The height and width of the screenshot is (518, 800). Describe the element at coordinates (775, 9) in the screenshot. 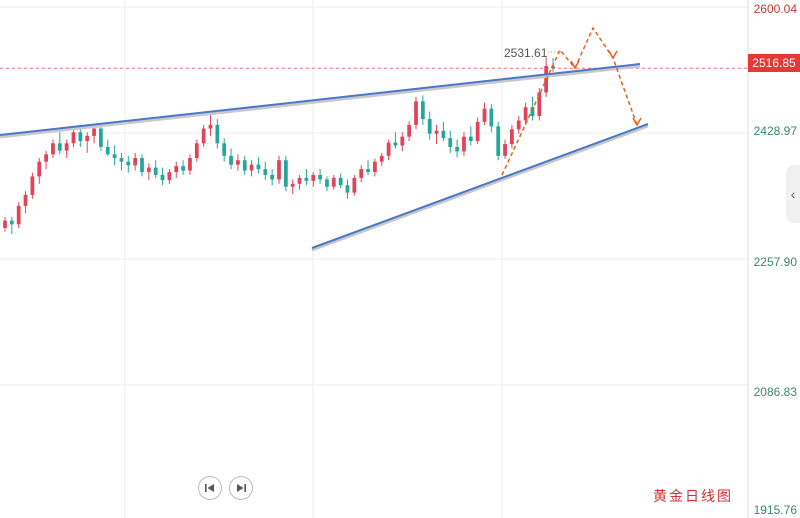

I see `y-tick-label: 2600.04` at that location.